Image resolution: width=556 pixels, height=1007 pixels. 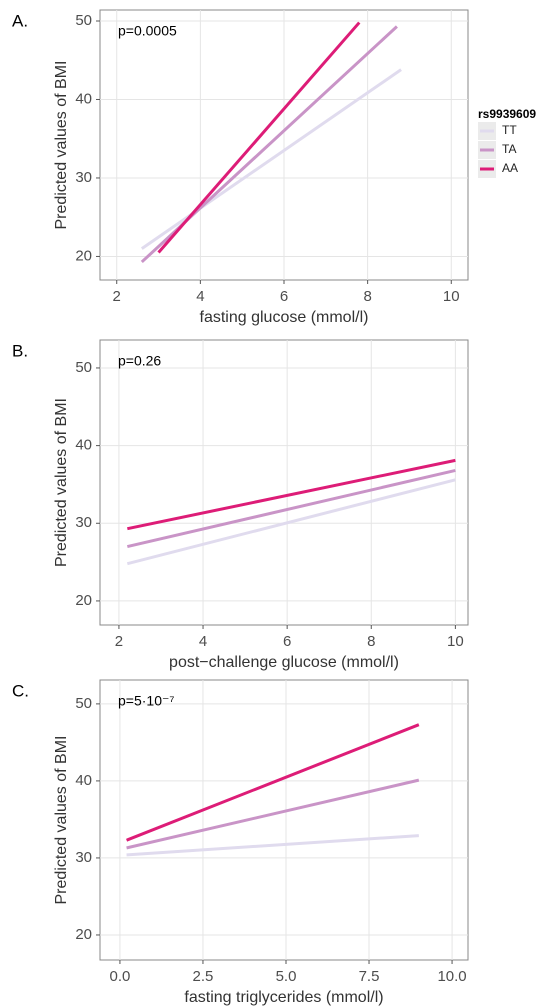 I want to click on x-axis-title: post−challenge glucose (mmol/l), so click(x=284, y=662).